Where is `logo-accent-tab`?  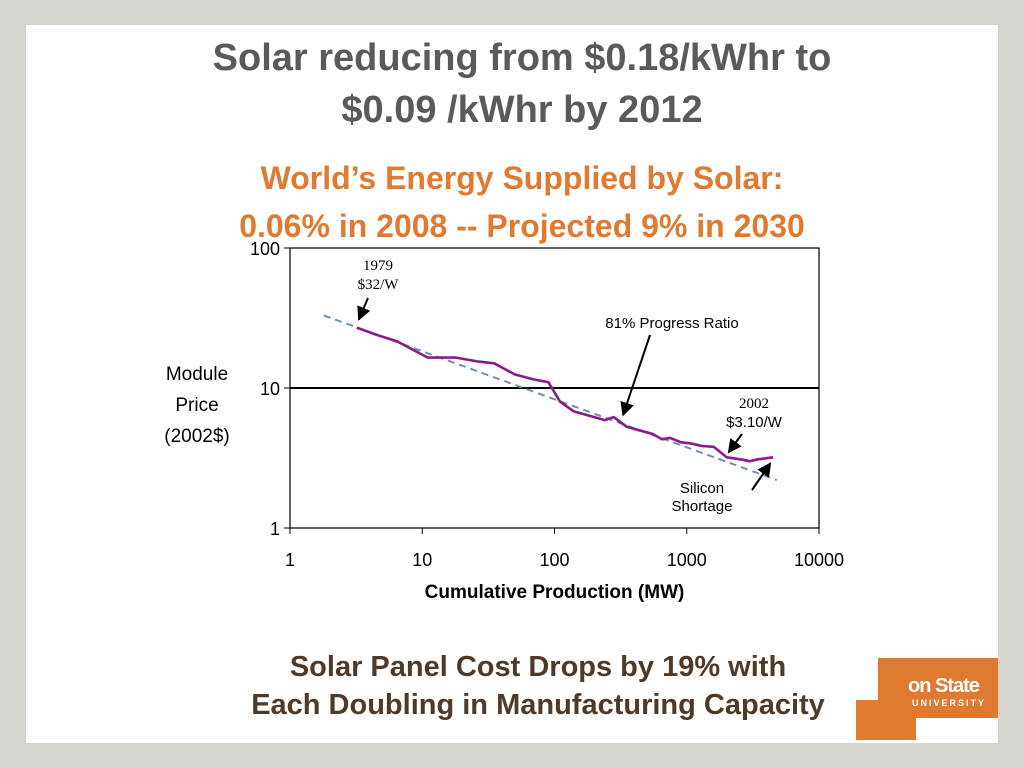 logo-accent-tab is located at coordinates (886, 720).